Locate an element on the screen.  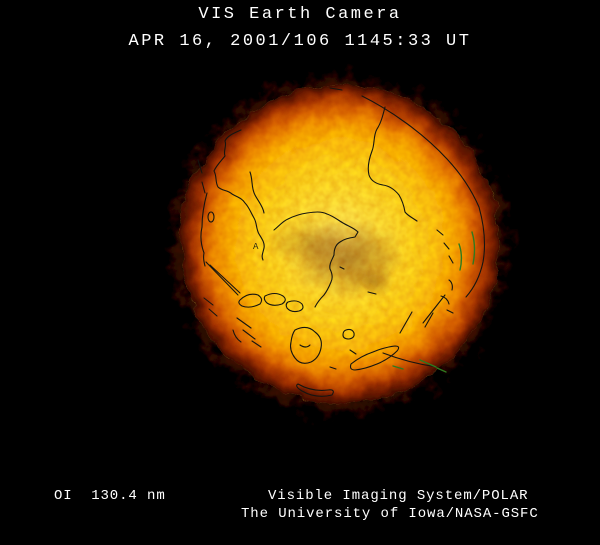
coastline-left-meander is located at coordinates (239, 195).